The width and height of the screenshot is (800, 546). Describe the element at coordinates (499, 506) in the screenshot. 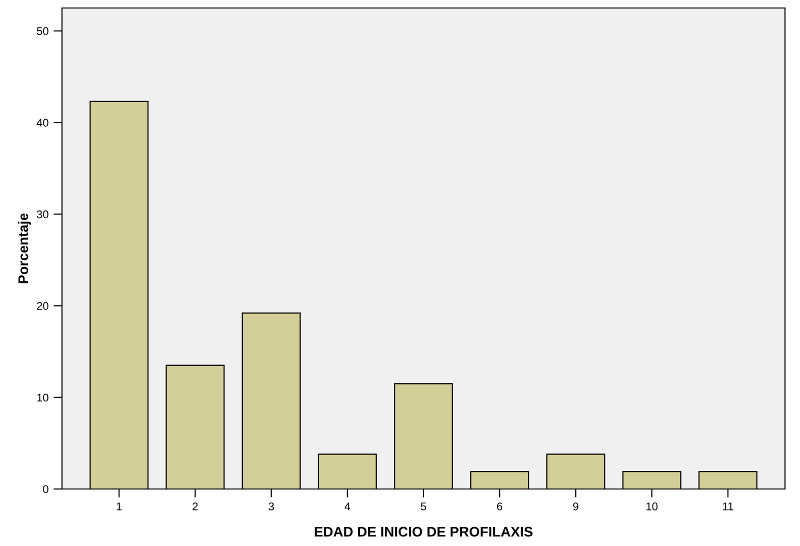

I see `x-tick-label: 6` at that location.